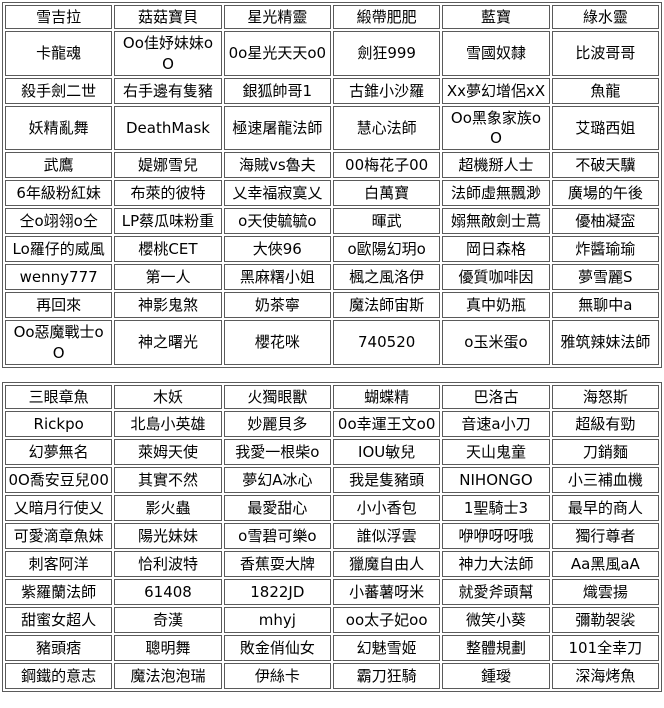 The width and height of the screenshot is (664, 708). I want to click on column-header: 星光精靈, so click(277, 17).